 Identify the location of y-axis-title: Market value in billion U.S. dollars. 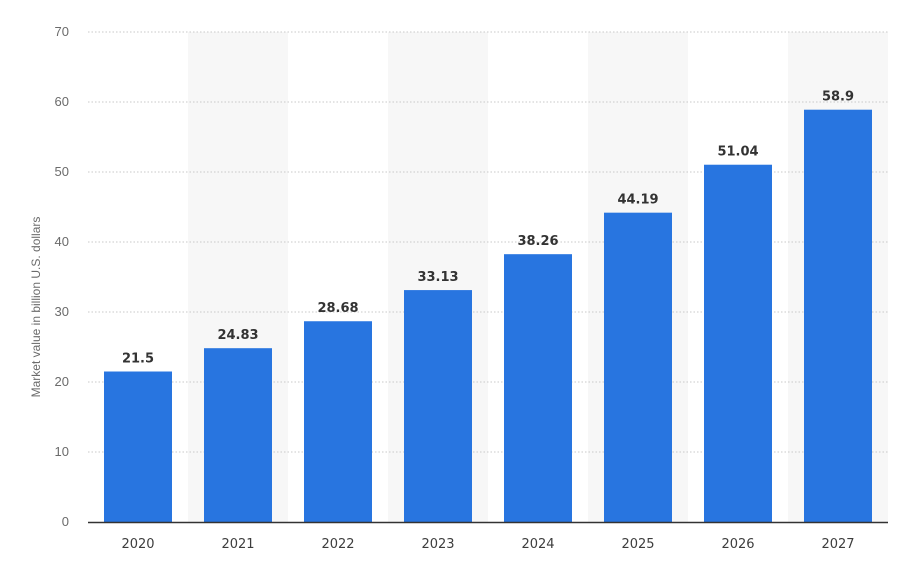
(36, 307).